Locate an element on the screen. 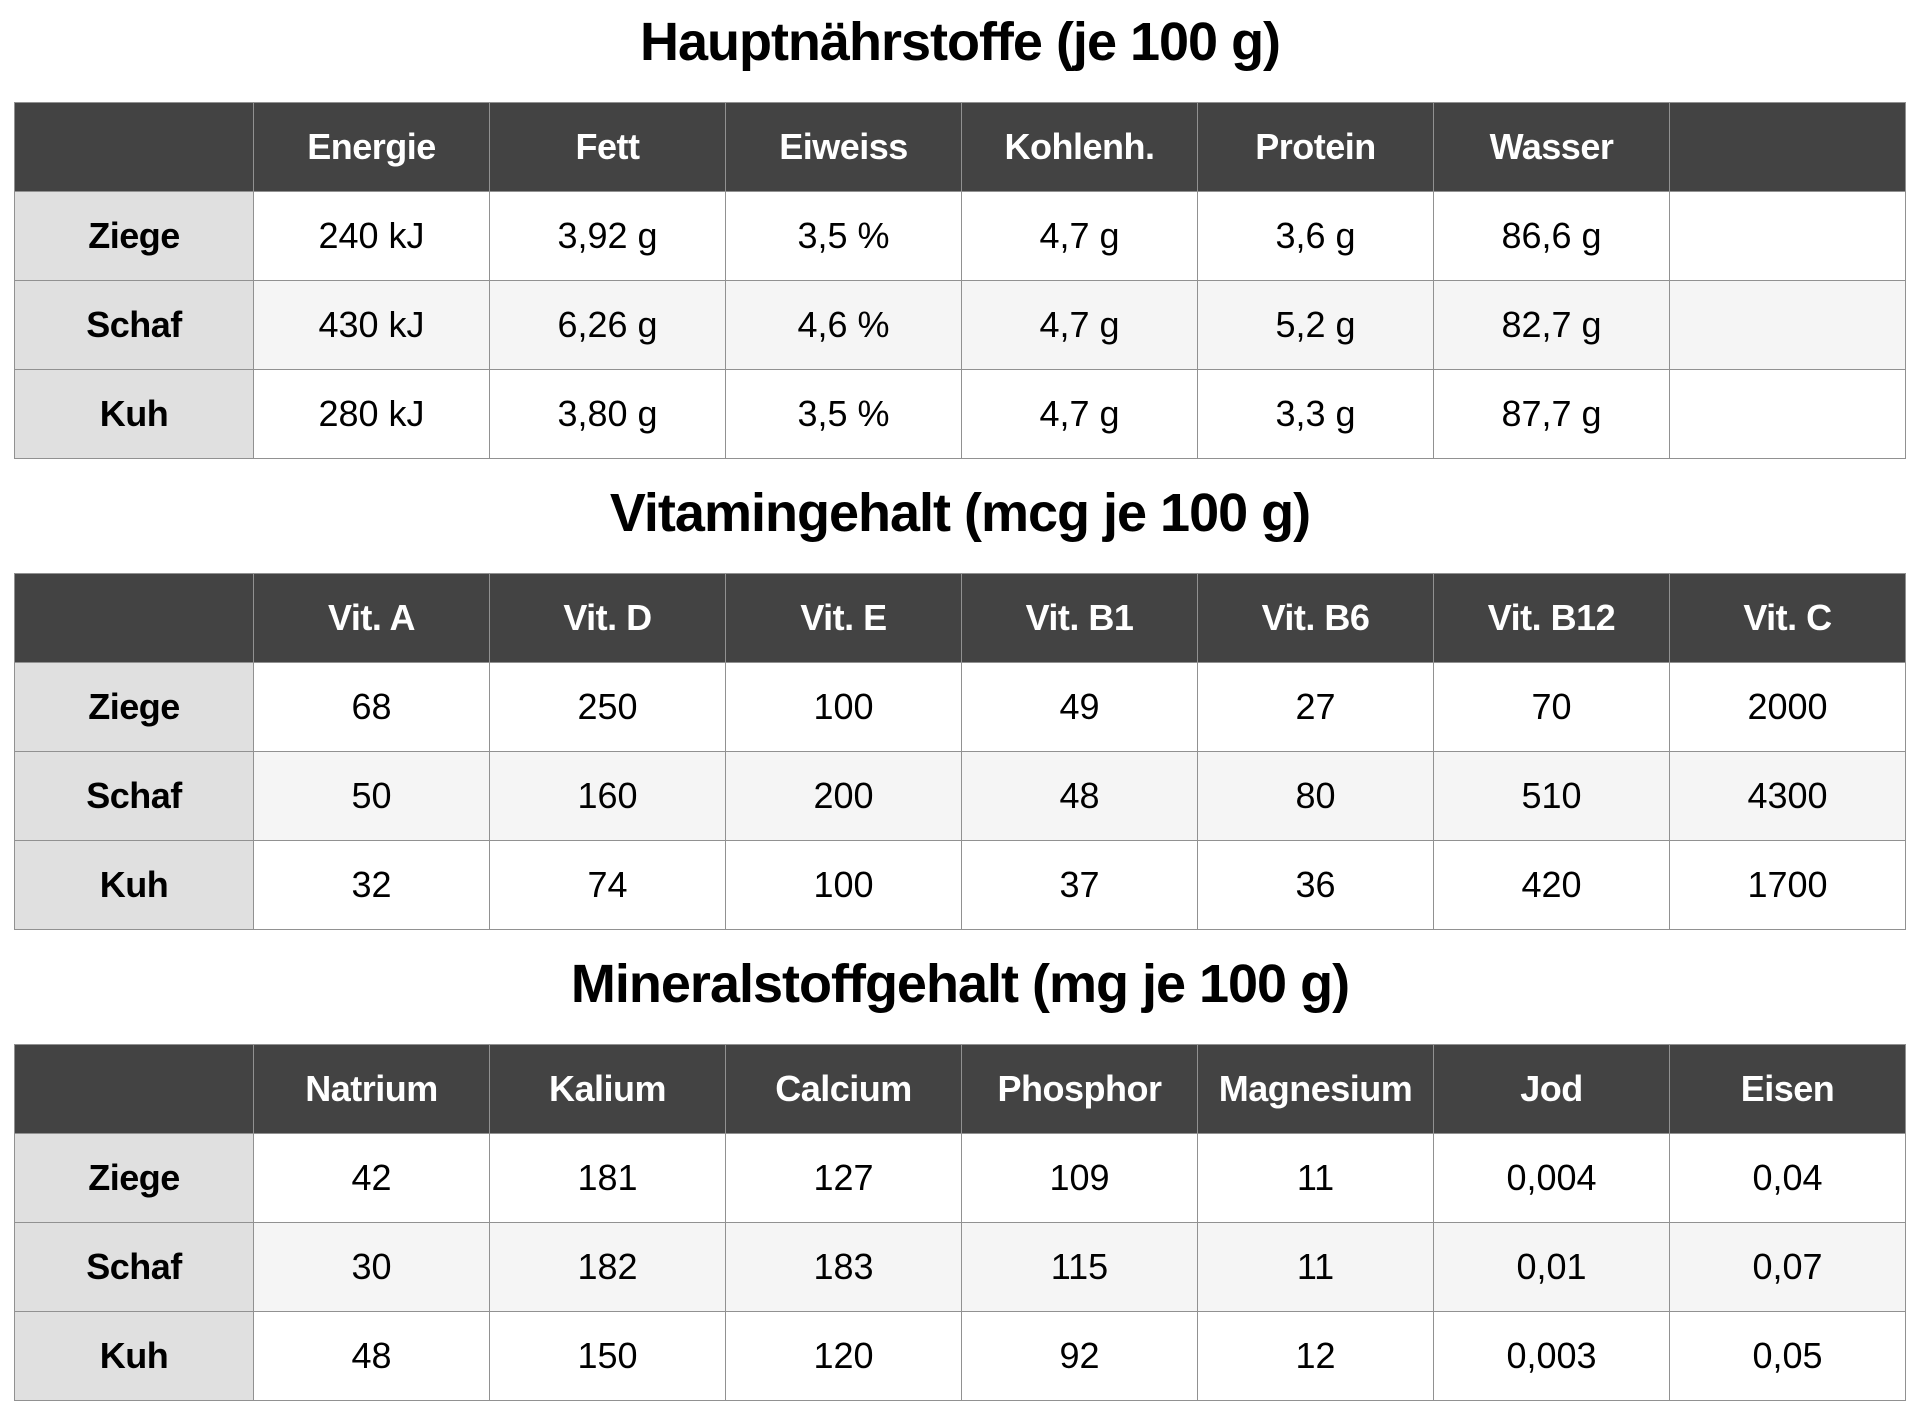 The image size is (1920, 1407). table-cell: 37 is located at coordinates (1079, 885).